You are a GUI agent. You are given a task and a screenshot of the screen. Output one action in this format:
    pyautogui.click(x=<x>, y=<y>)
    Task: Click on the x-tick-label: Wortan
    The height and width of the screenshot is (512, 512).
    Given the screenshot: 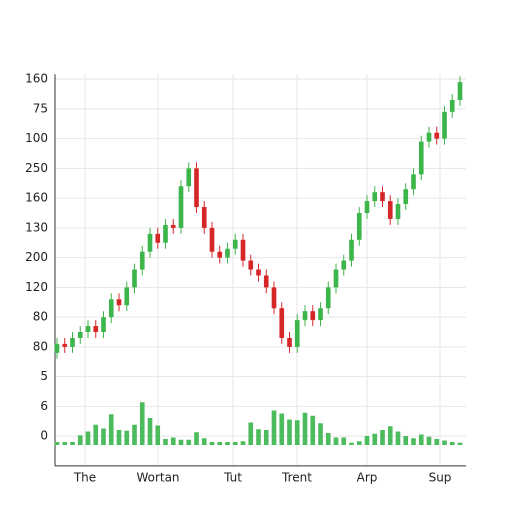 What is the action you would take?
    pyautogui.click(x=157, y=478)
    